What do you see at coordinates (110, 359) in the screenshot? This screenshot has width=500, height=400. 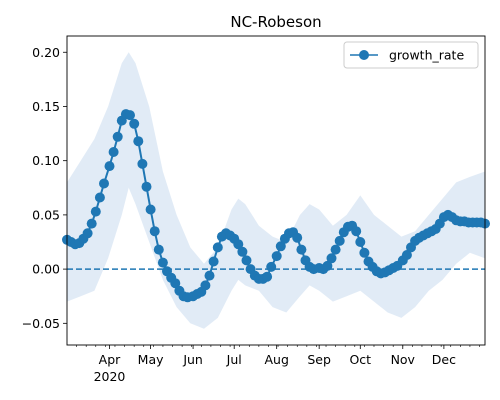 I see `x-tick-label: Apr` at bounding box center [110, 359].